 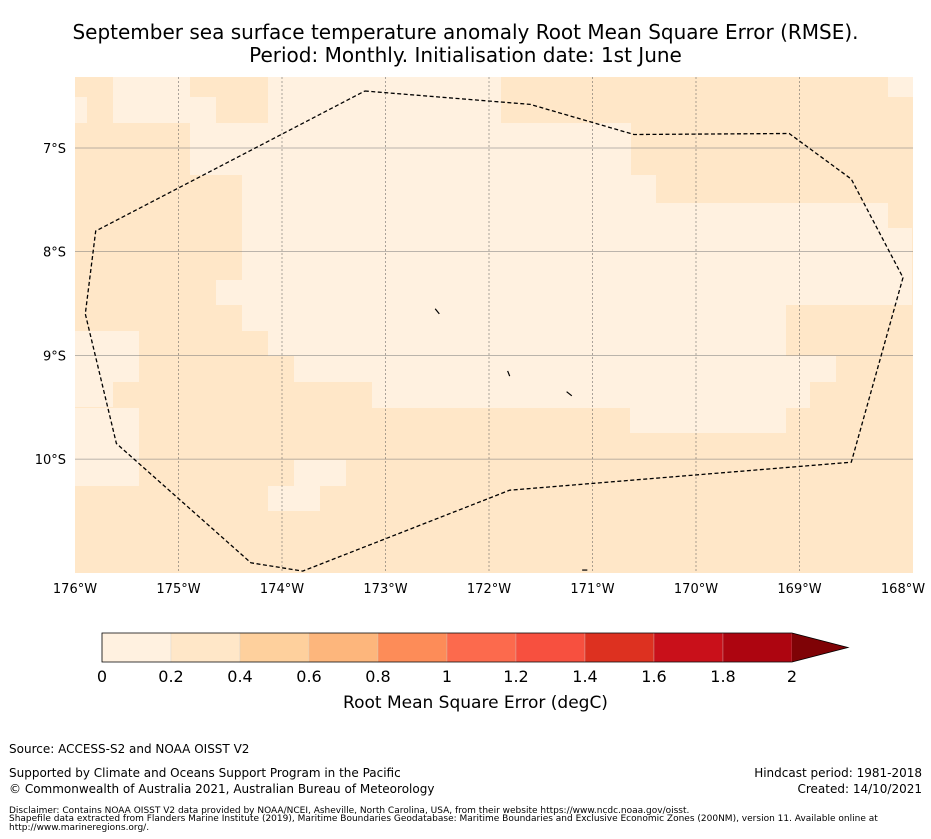 What do you see at coordinates (447, 676) in the screenshot?
I see `colorbar-tick-label: 1` at bounding box center [447, 676].